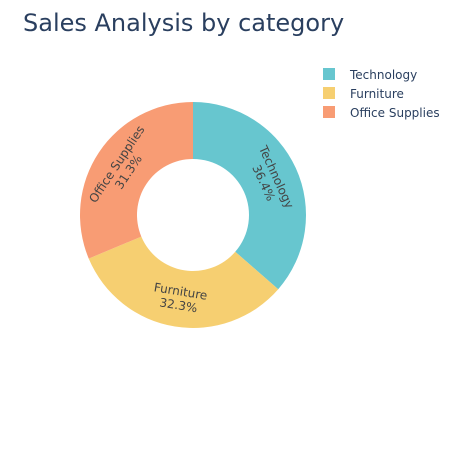 This screenshot has height=450, width=456. I want to click on legend-item-office-supplies: Office Supplies, so click(381, 113).